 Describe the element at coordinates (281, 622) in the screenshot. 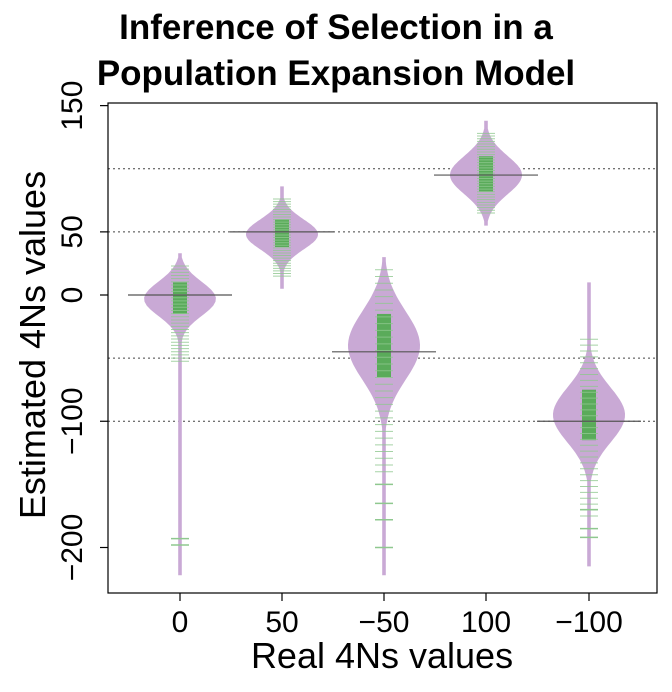

I see `x-tick-label: 50` at that location.